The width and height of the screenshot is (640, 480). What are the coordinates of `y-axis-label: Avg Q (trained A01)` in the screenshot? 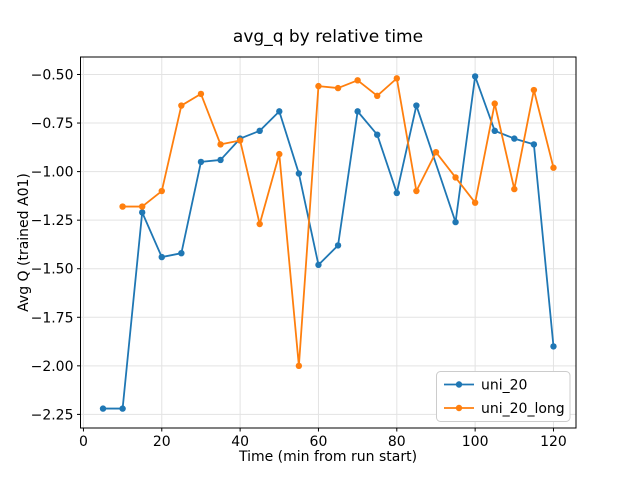 It's located at (24, 242).